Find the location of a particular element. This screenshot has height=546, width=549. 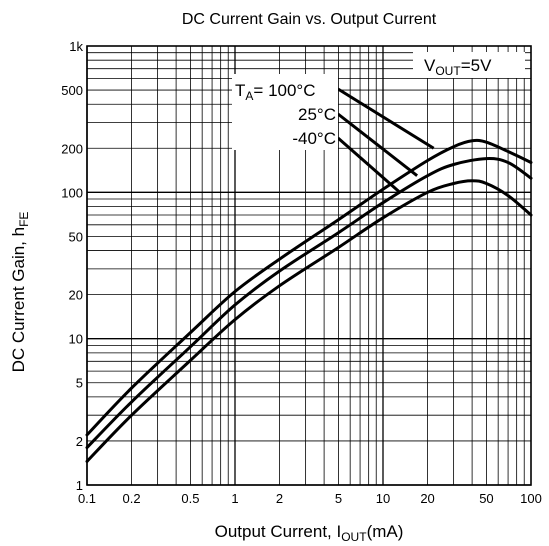

x-axis-title: Output Current, IOUT(mA) is located at coordinates (309, 533).